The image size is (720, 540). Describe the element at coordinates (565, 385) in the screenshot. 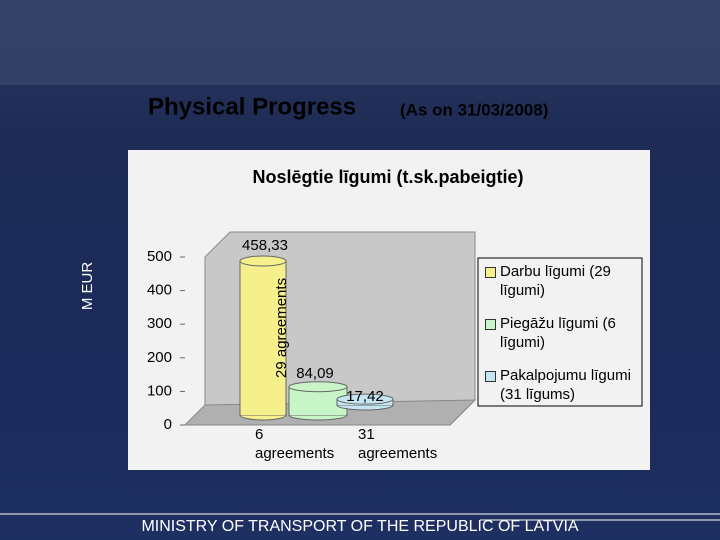

I see `legend-label: Pakalpojumu līgumi (31 līgums)` at that location.